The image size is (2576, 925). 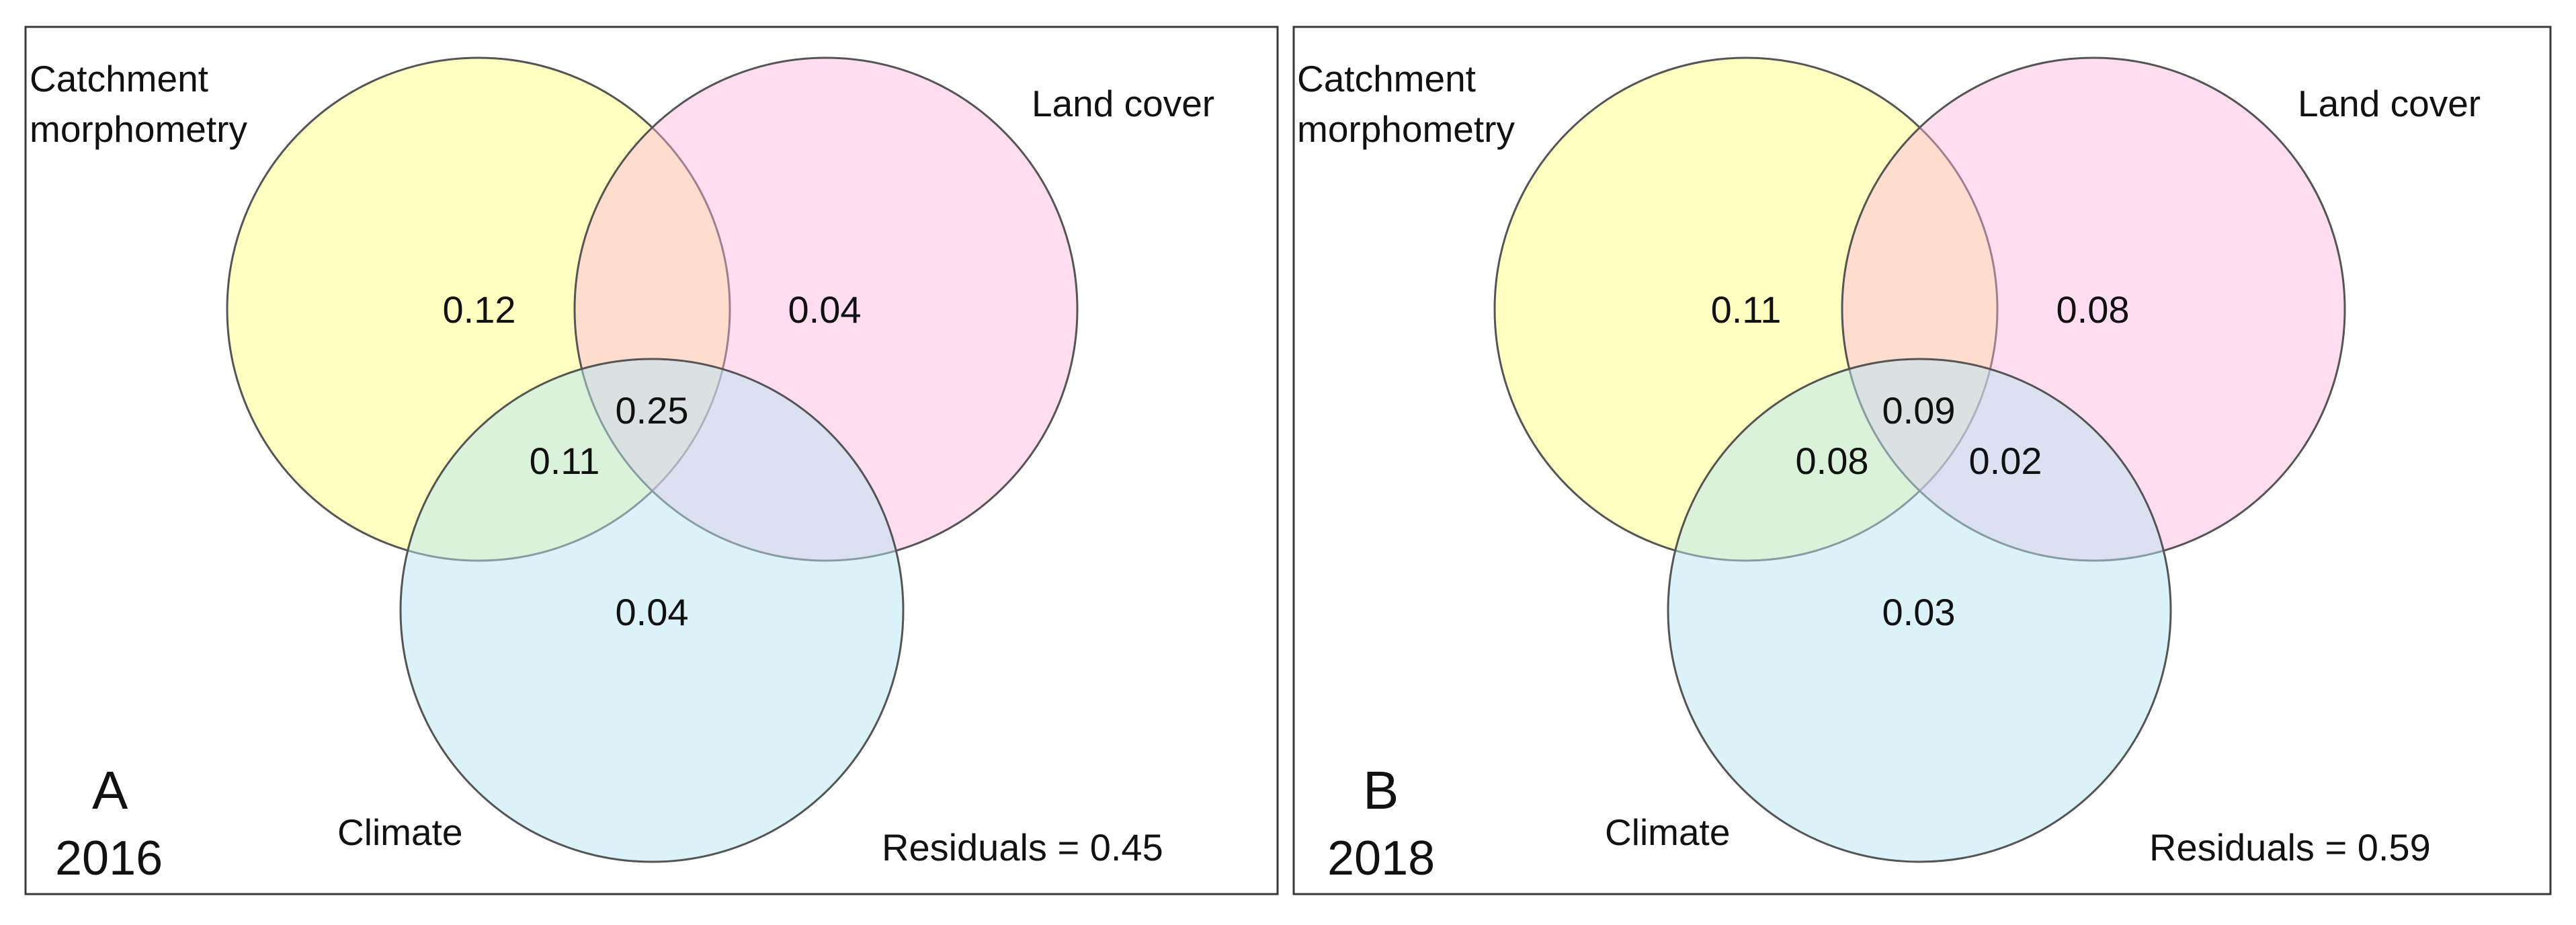 I want to click on panel-year: 2018, so click(x=1381, y=858).